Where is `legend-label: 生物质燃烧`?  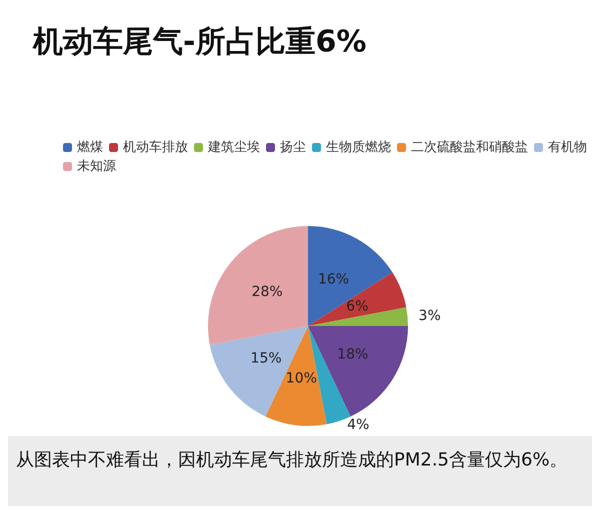
legend-label: 生物质燃烧 is located at coordinates (358, 147).